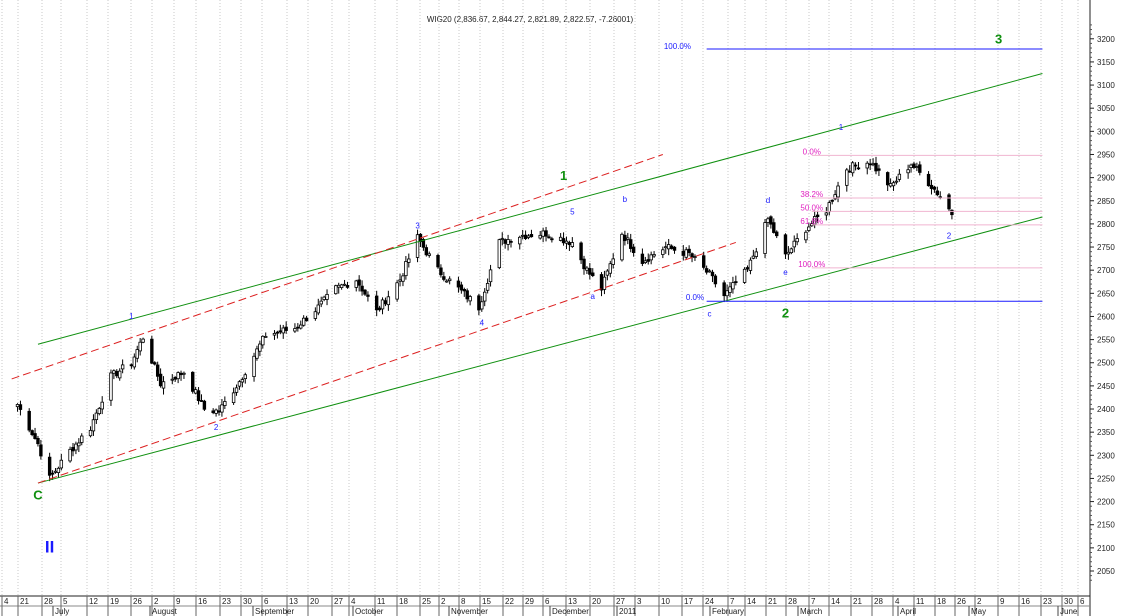  I want to click on y-tick-label-2500: 2500, so click(1106, 363).